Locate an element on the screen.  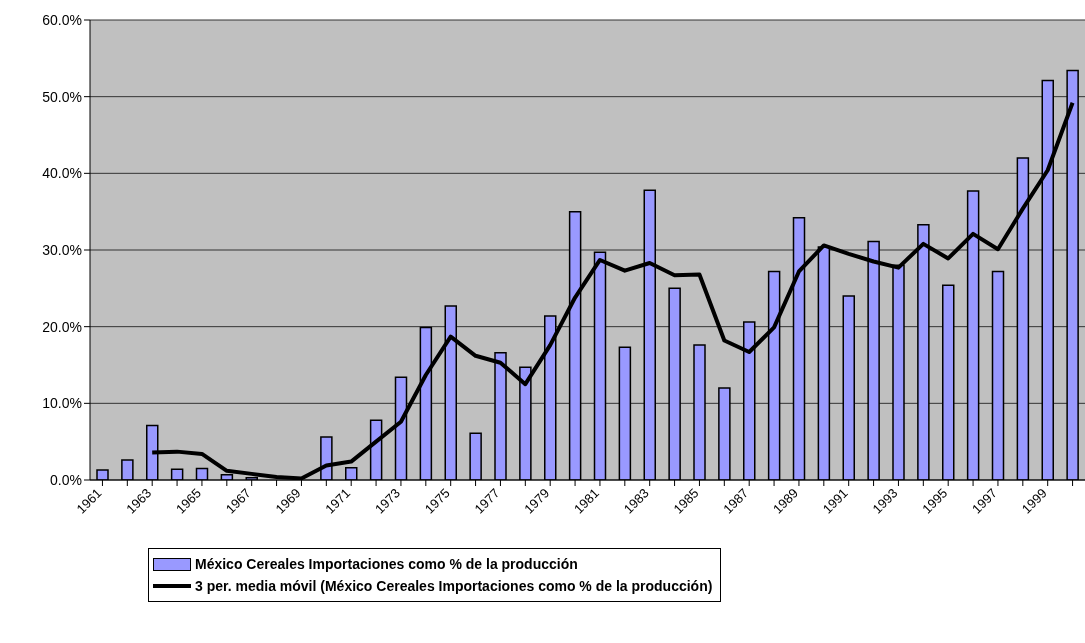
y-tick-label: 0.0% is located at coordinates (66, 479).